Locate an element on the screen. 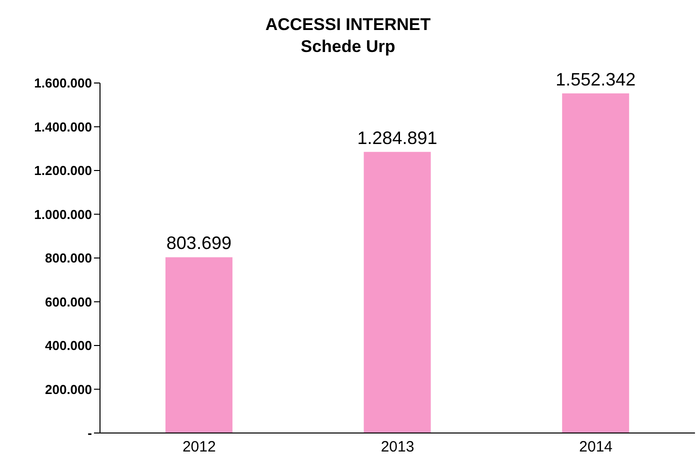  x-tick-label: 2014 is located at coordinates (596, 447).